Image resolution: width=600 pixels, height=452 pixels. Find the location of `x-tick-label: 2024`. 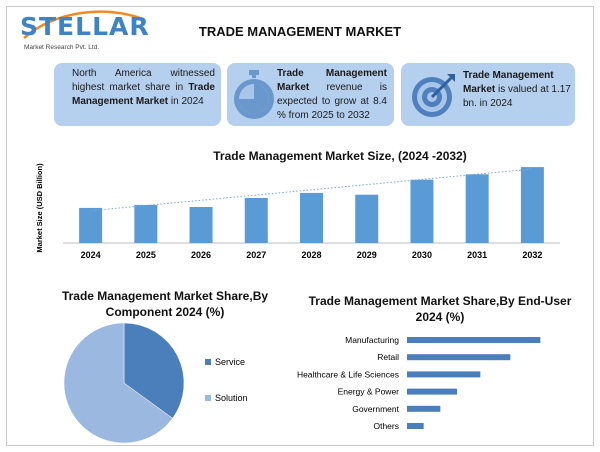

x-tick-label: 2024 is located at coordinates (91, 255).